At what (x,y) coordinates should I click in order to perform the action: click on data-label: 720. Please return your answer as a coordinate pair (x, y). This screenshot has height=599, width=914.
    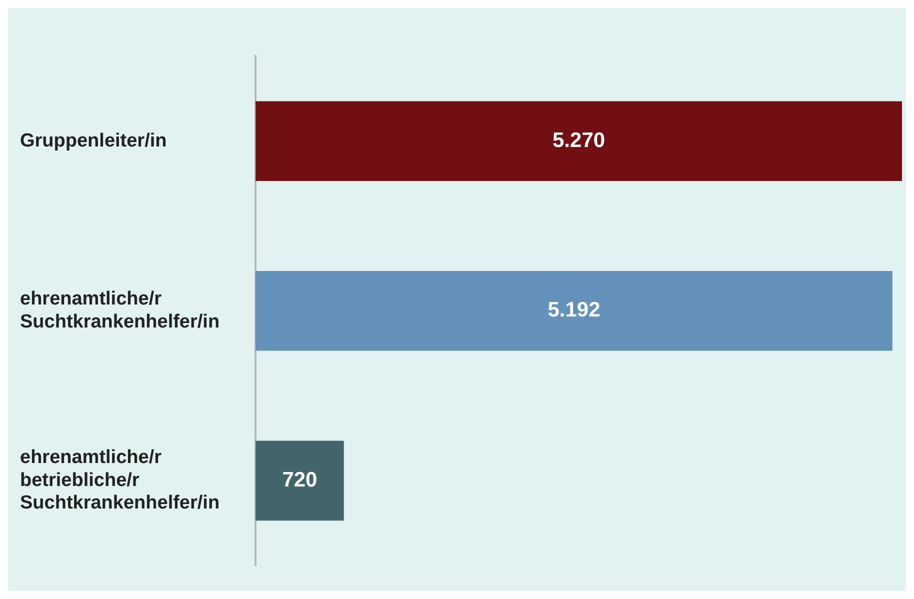
    Looking at the image, I should click on (300, 480).